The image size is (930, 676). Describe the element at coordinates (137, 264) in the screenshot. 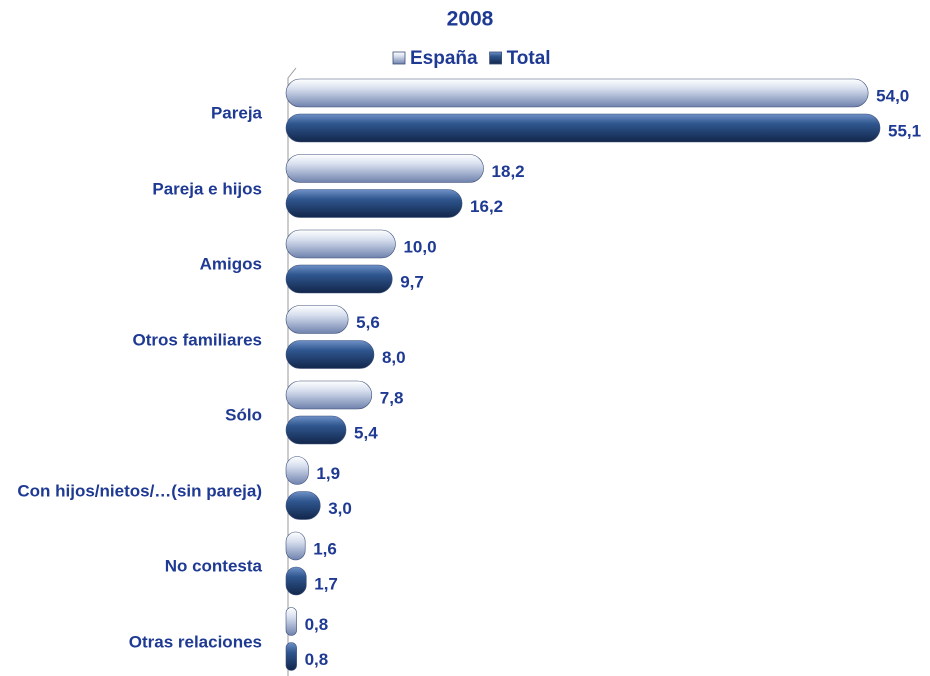

I see `category-label: Amigos` at that location.